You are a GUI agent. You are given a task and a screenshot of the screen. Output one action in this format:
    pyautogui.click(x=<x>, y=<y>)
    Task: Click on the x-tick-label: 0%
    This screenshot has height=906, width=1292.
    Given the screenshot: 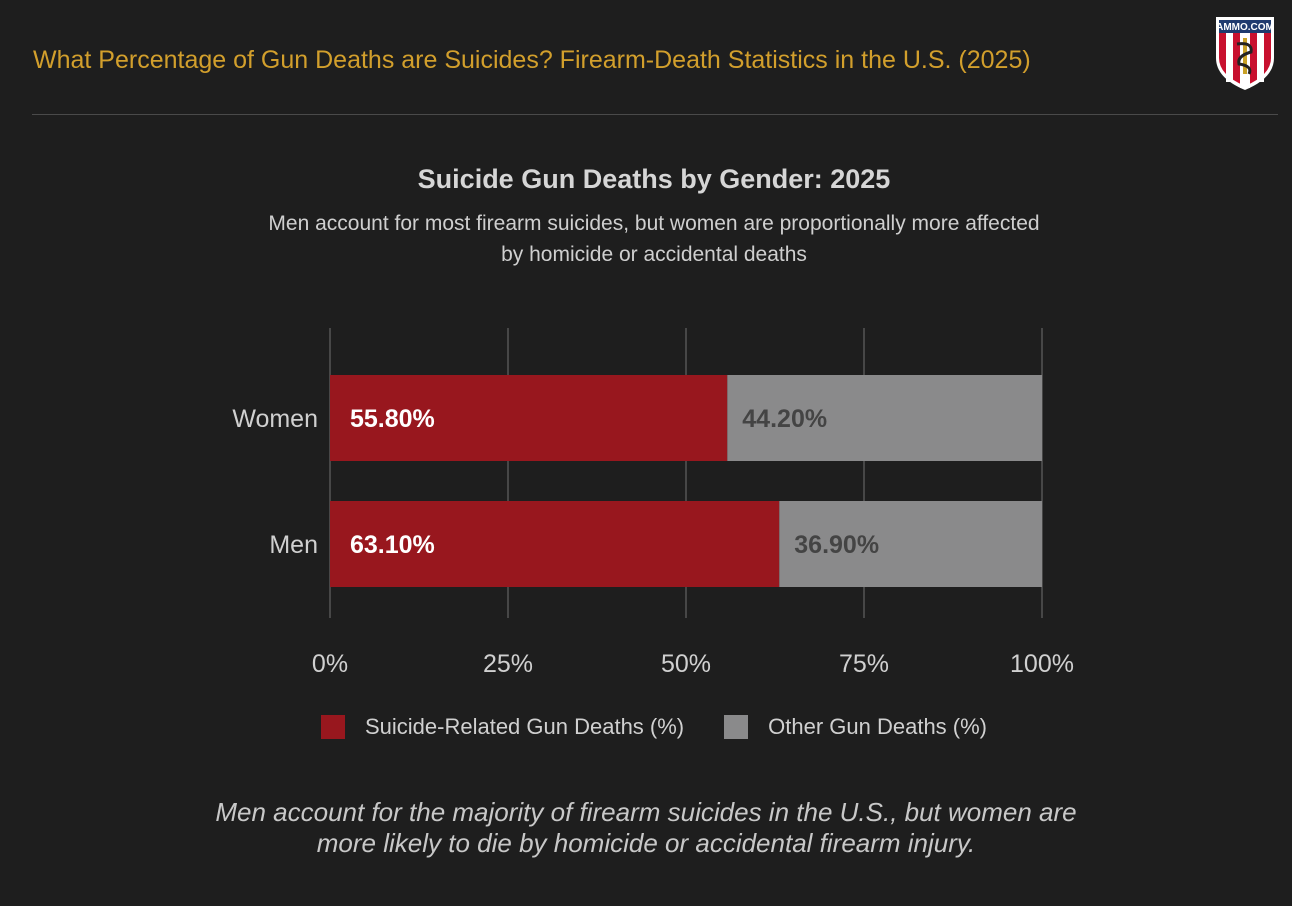 What is the action you would take?
    pyautogui.click(x=330, y=664)
    